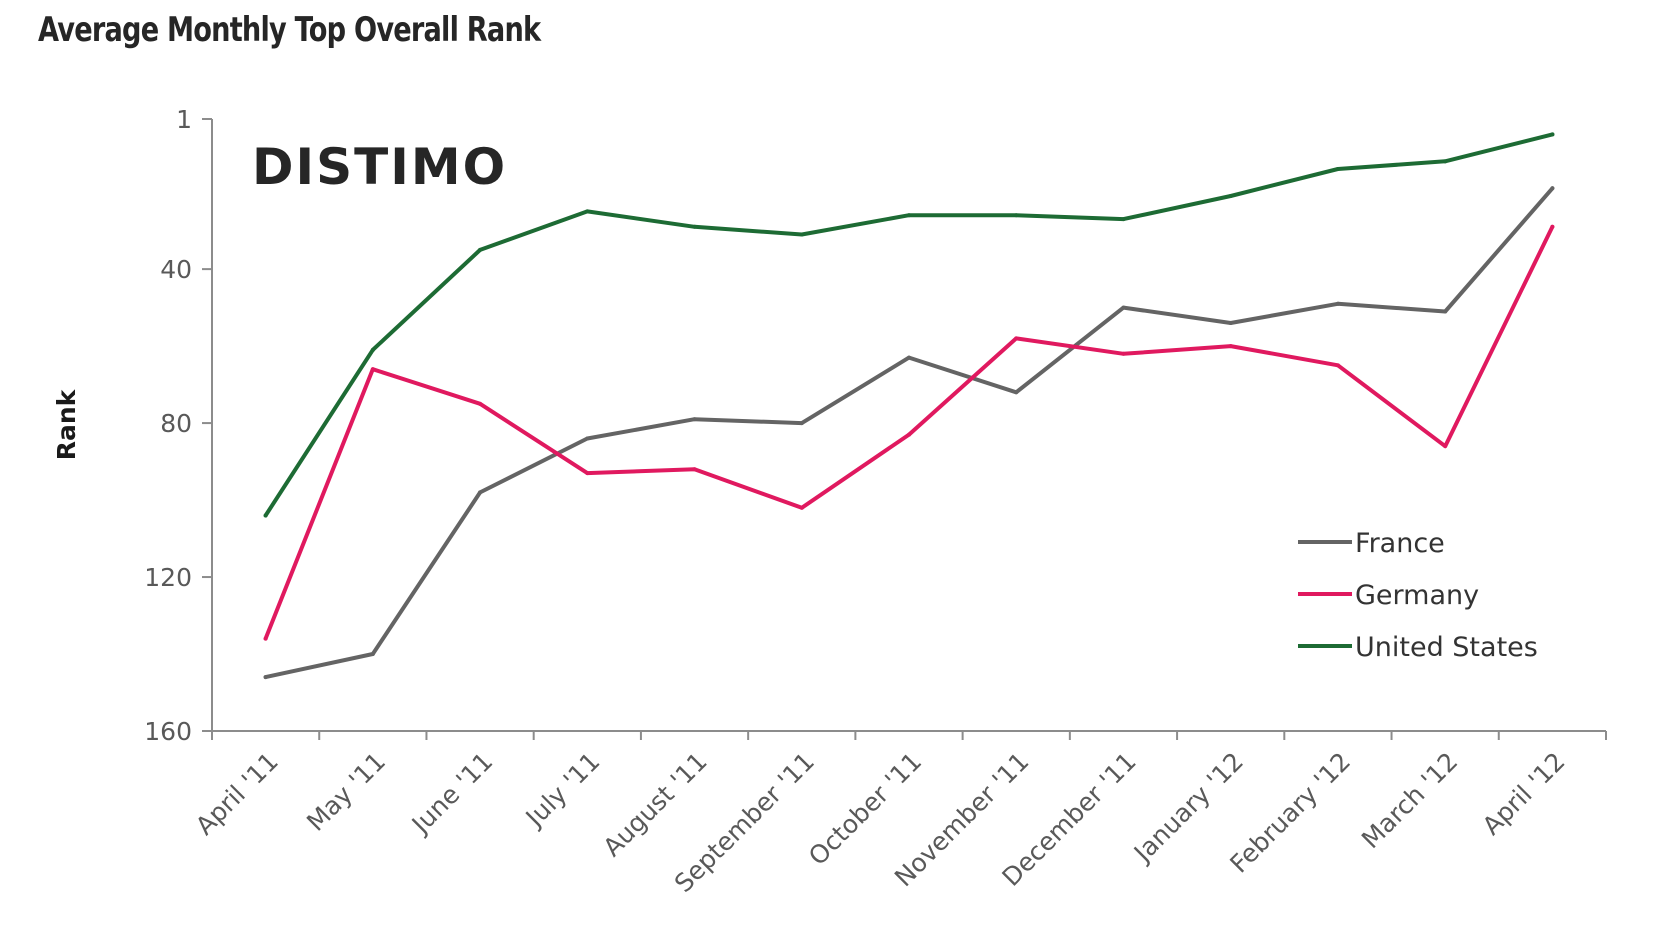 The width and height of the screenshot is (1660, 948). I want to click on x-tick-label: August '11, so click(654, 804).